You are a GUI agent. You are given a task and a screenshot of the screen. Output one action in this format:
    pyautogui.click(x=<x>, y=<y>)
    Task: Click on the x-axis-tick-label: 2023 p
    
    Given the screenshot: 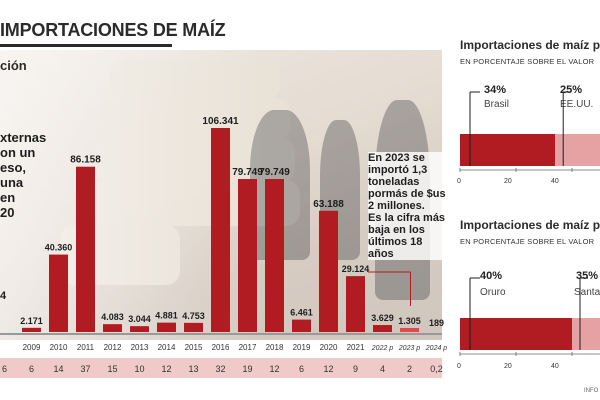 What is the action you would take?
    pyautogui.click(x=409, y=348)
    